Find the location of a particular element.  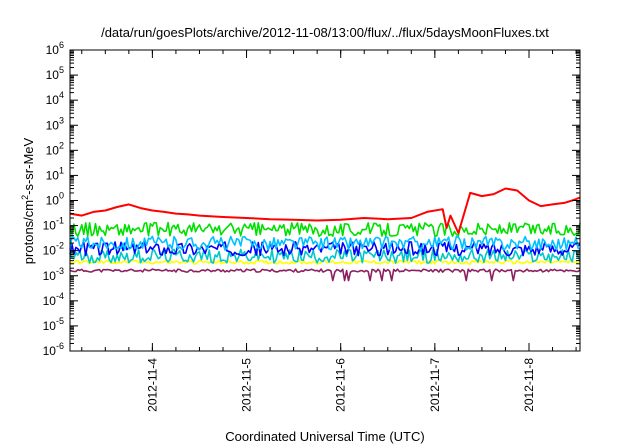

y-tick-label: 10⁻³ is located at coordinates (53, 274).